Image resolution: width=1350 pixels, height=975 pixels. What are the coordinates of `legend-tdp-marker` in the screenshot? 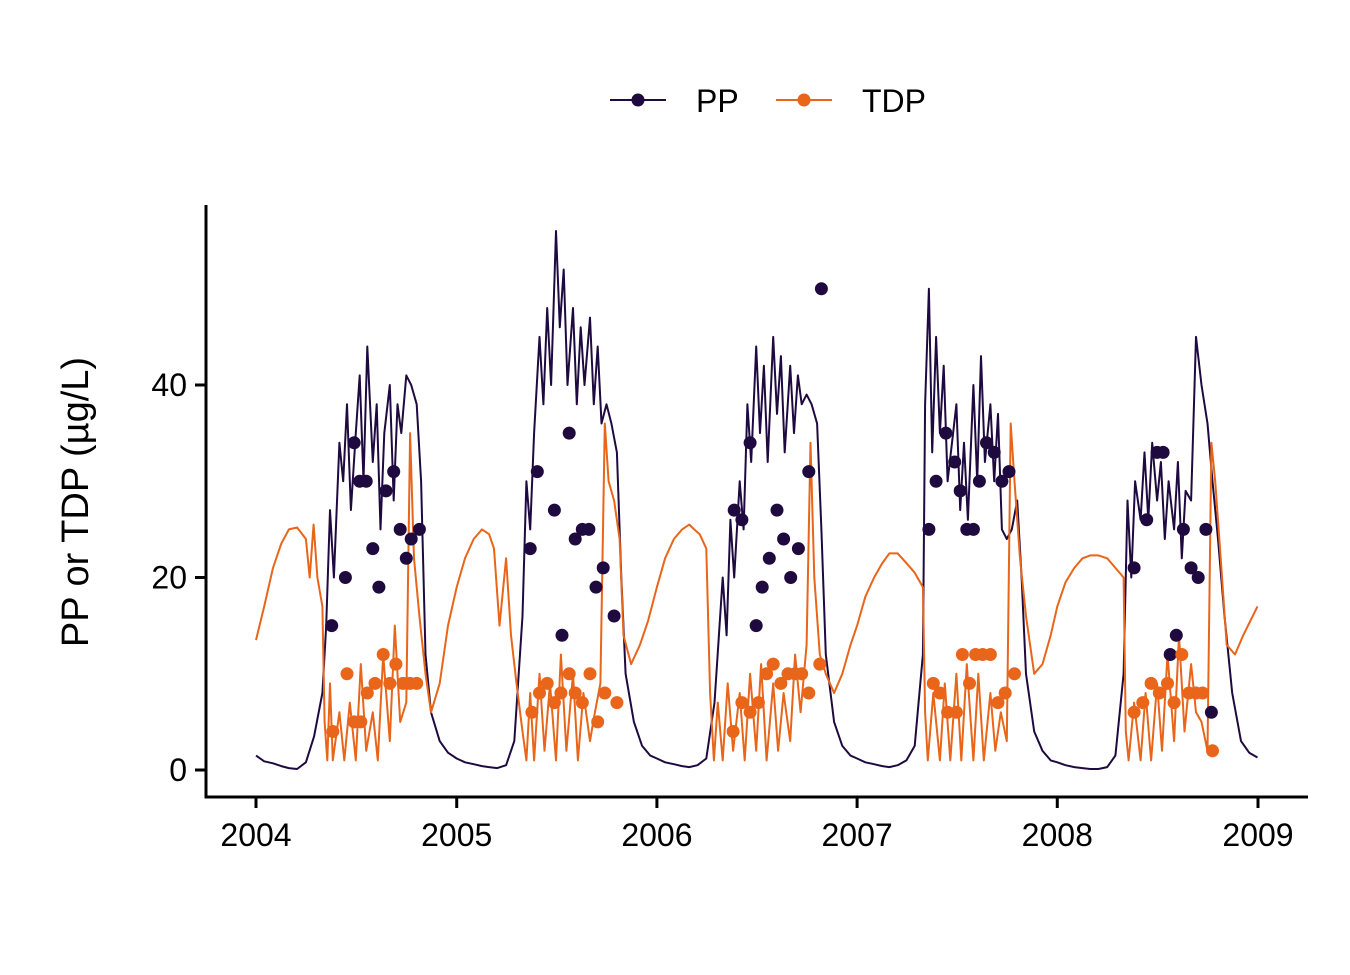 It's located at (804, 100).